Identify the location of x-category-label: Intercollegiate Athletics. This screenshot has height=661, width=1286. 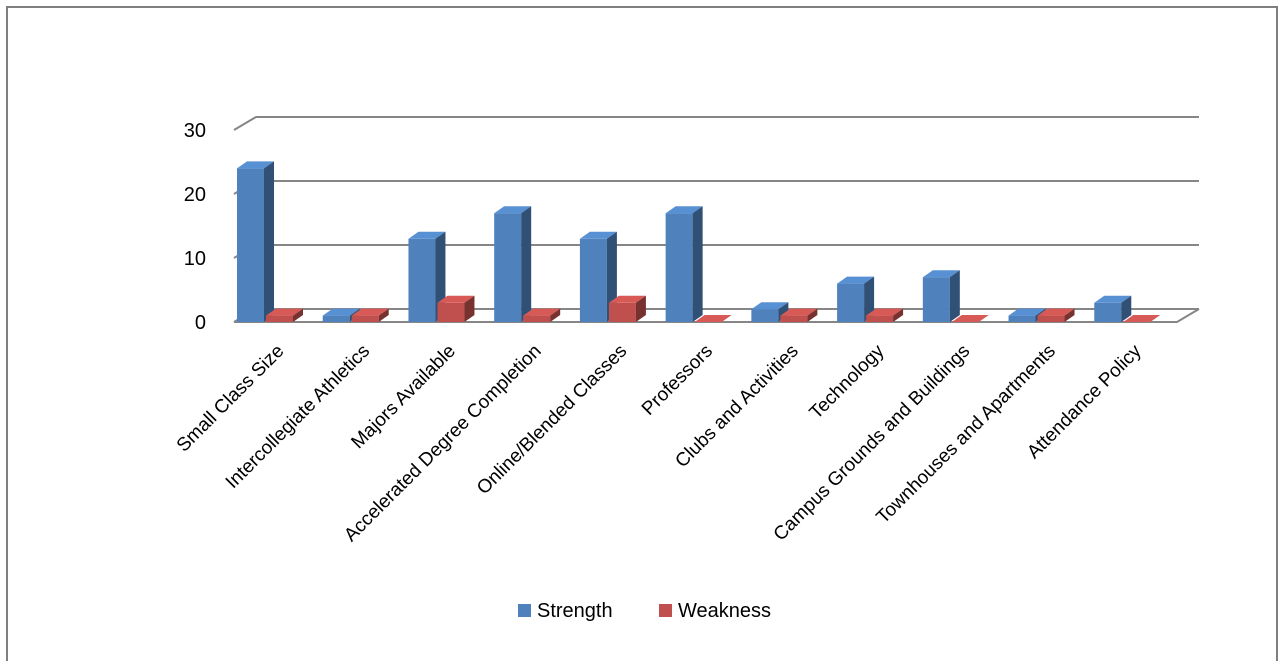
(298, 417).